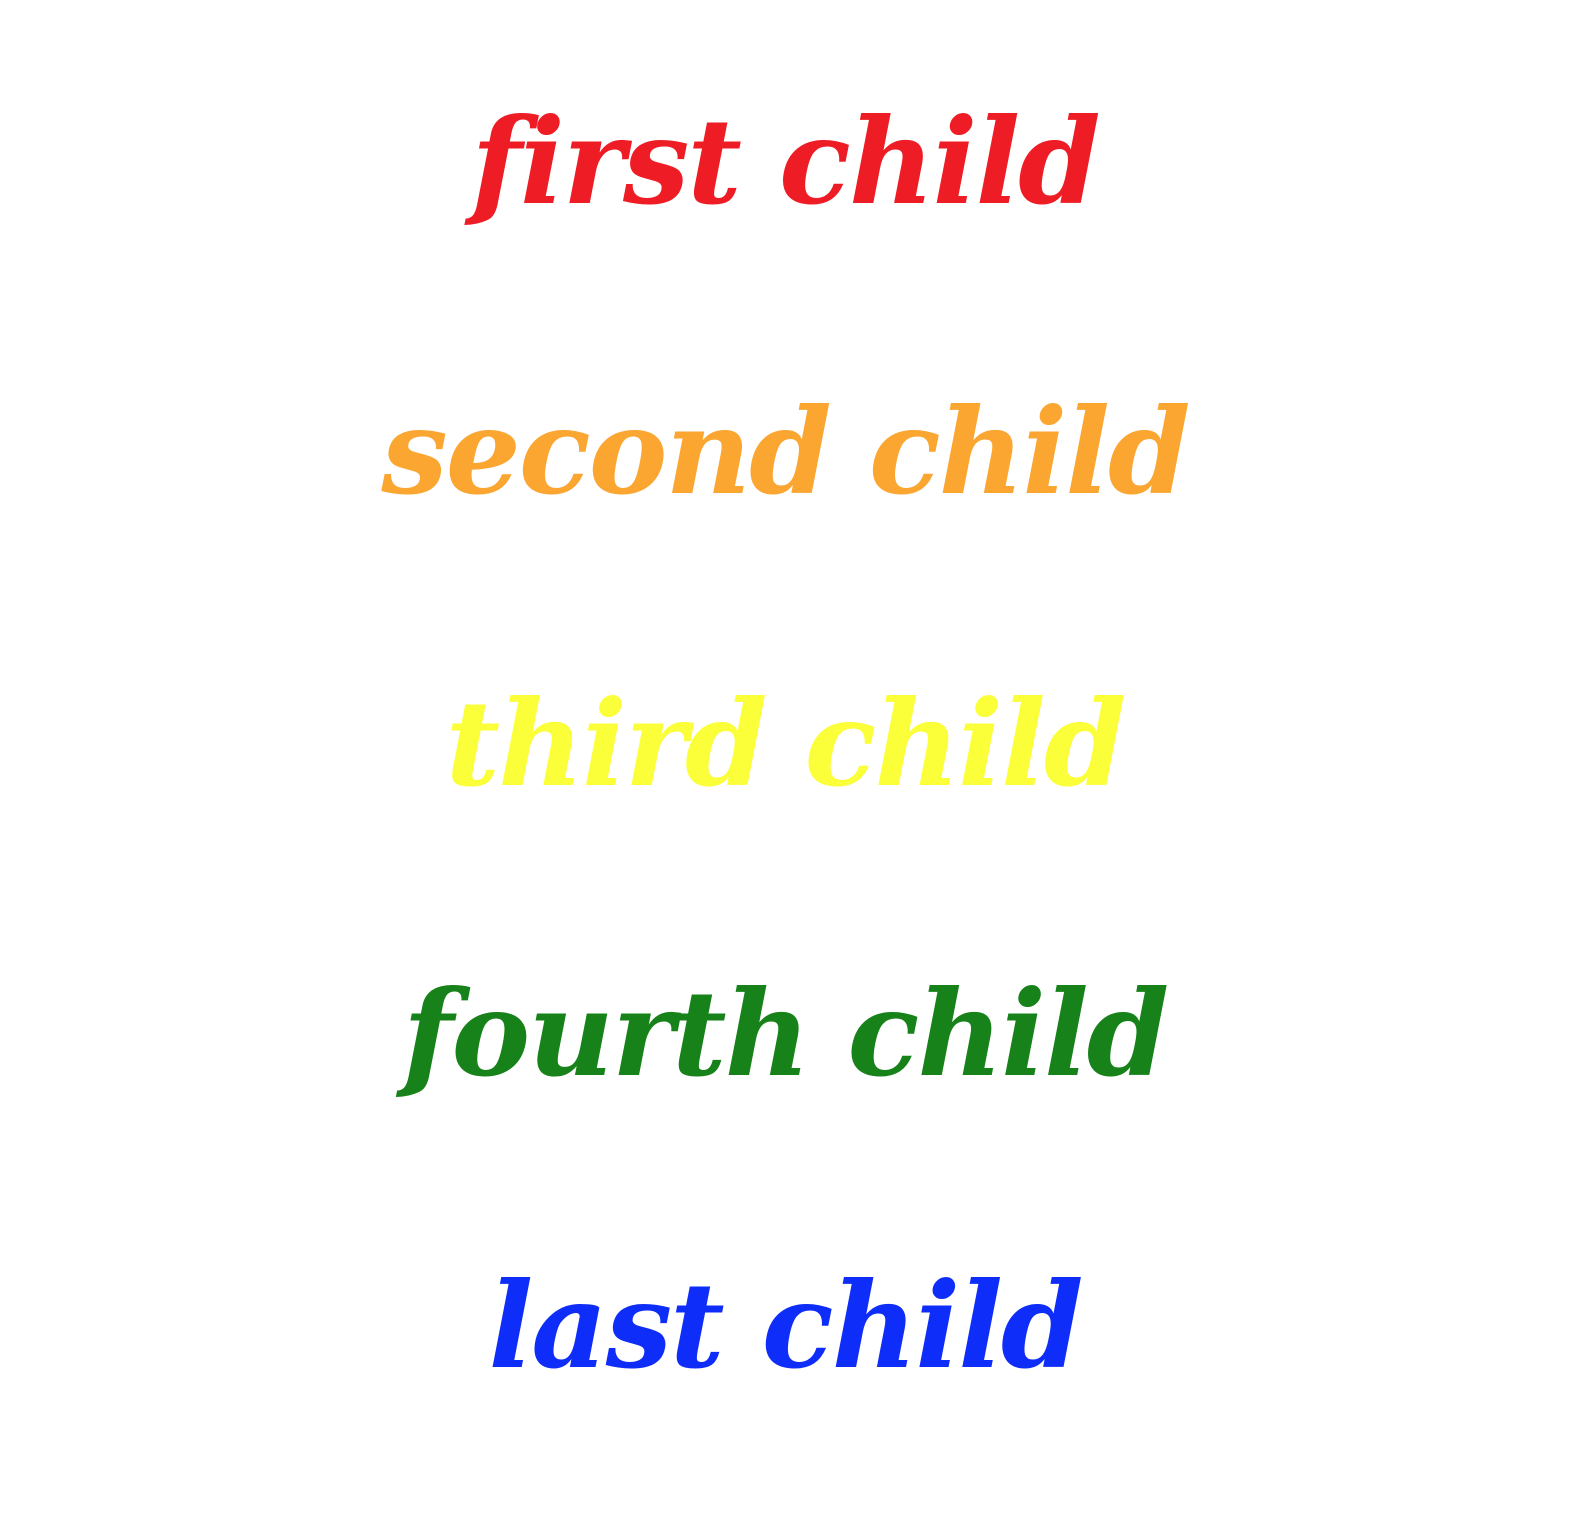 Image resolution: width=1570 pixels, height=1526 pixels. Describe the element at coordinates (786, 1033) in the screenshot. I see `fourth-child-label: fourth child` at that location.